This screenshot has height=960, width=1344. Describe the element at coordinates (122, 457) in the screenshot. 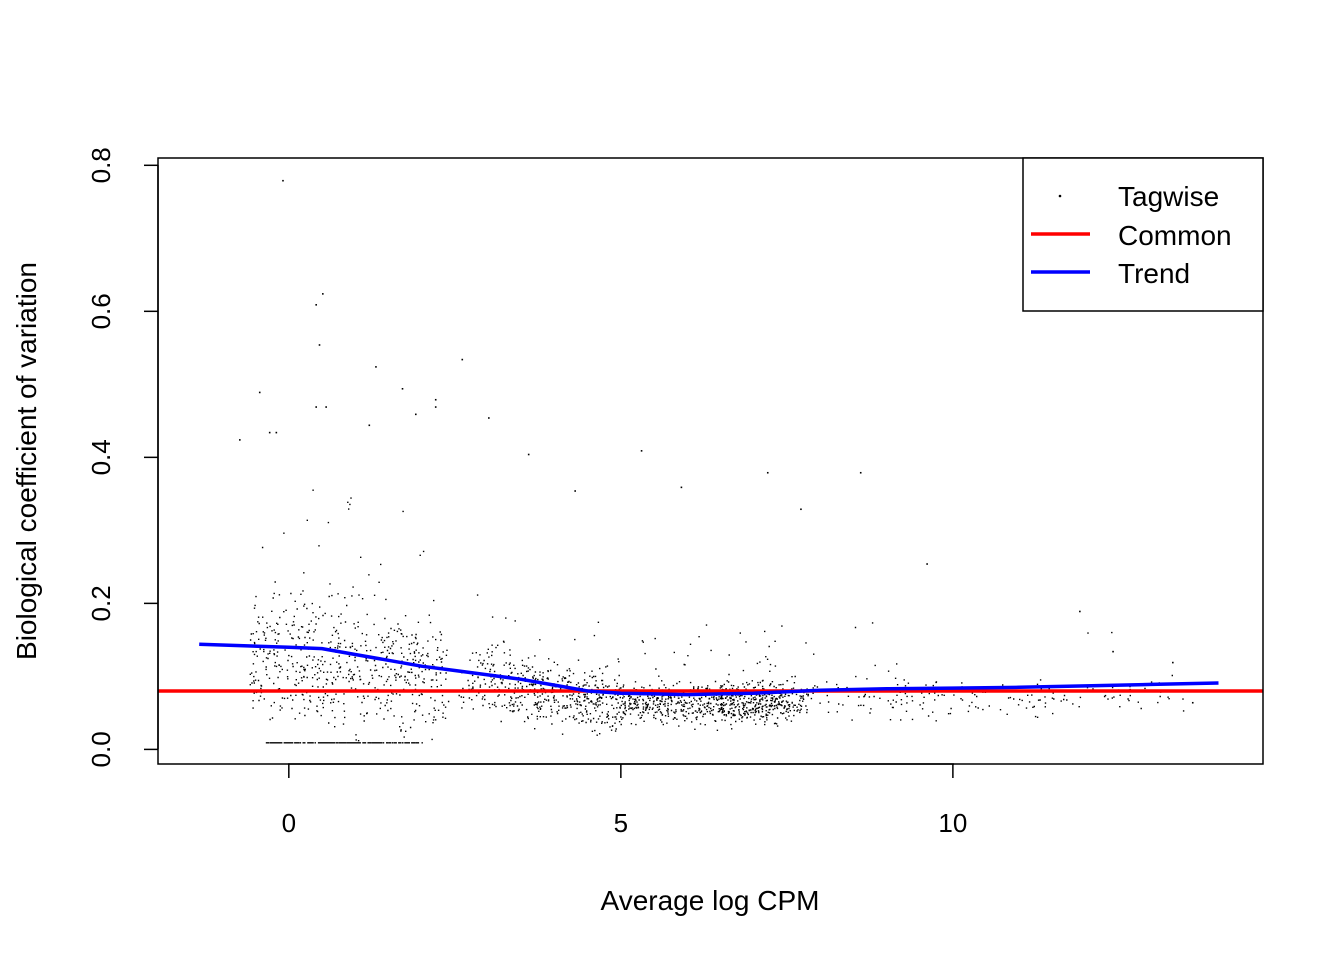

I see `y-axis: 0.0 0.2 0.4 0.6 0.8` at that location.